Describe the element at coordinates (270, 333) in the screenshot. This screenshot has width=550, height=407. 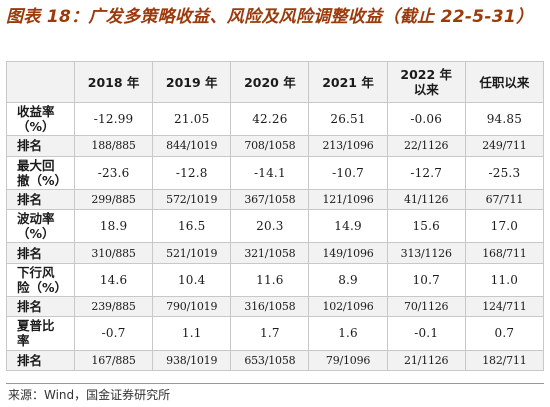
I see `value-cell: 1.7` at that location.